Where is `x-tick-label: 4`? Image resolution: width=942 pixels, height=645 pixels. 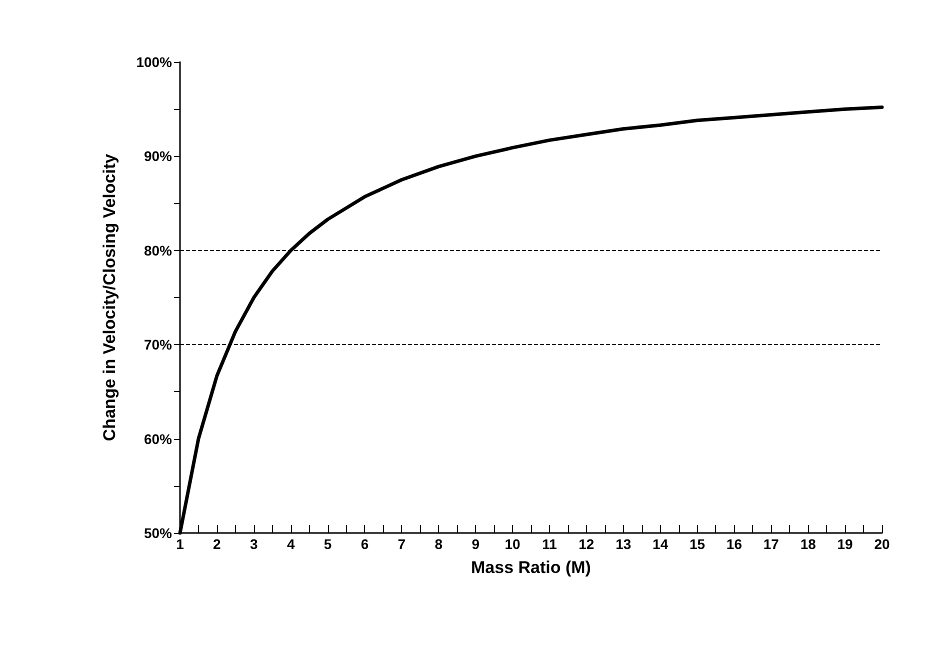 x-tick-label: 4 is located at coordinates (290, 544).